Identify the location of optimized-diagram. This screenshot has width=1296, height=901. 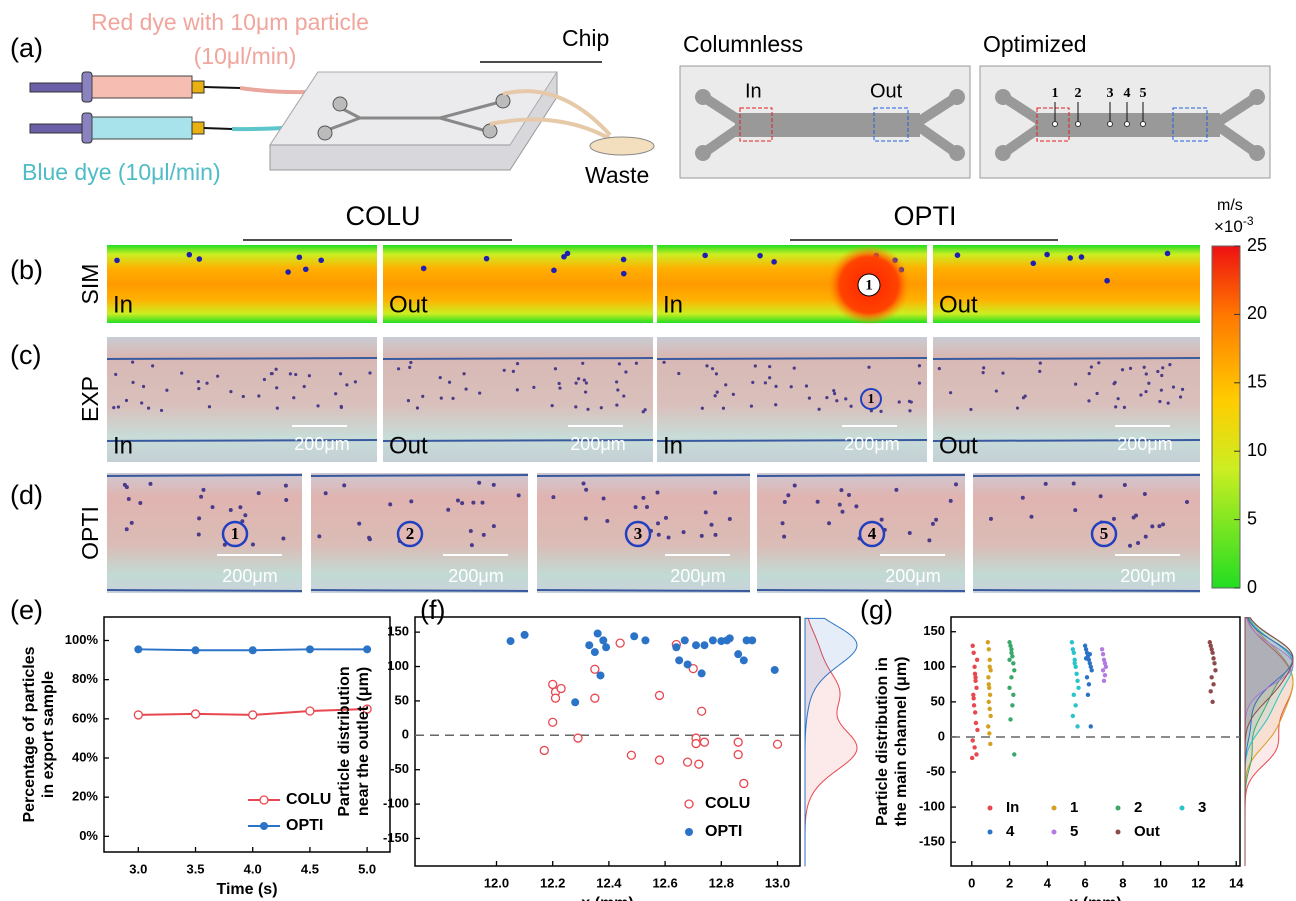
(1125, 122).